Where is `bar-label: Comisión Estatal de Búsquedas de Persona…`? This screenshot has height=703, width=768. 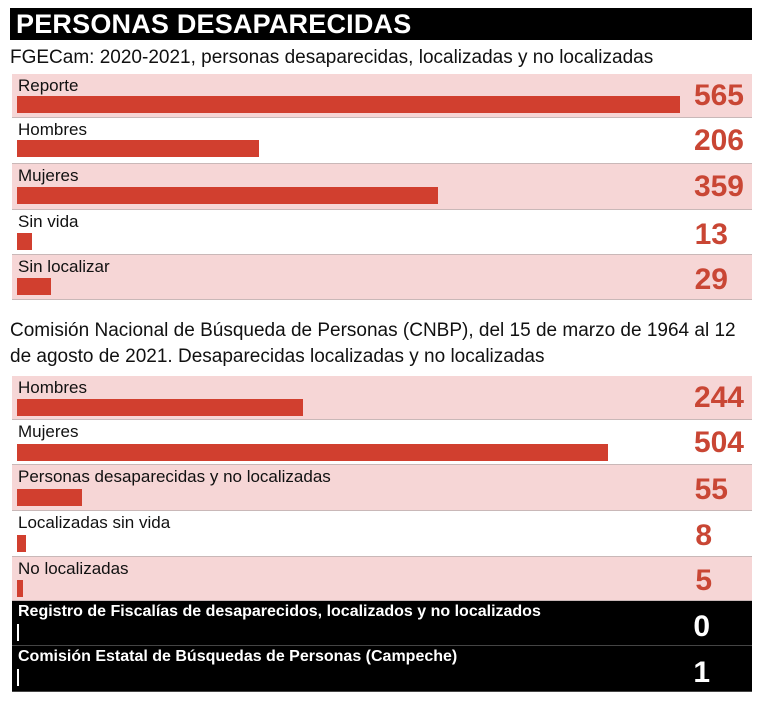
bar-label: Comisión Estatal de Búsquedas de Persona… is located at coordinates (238, 656).